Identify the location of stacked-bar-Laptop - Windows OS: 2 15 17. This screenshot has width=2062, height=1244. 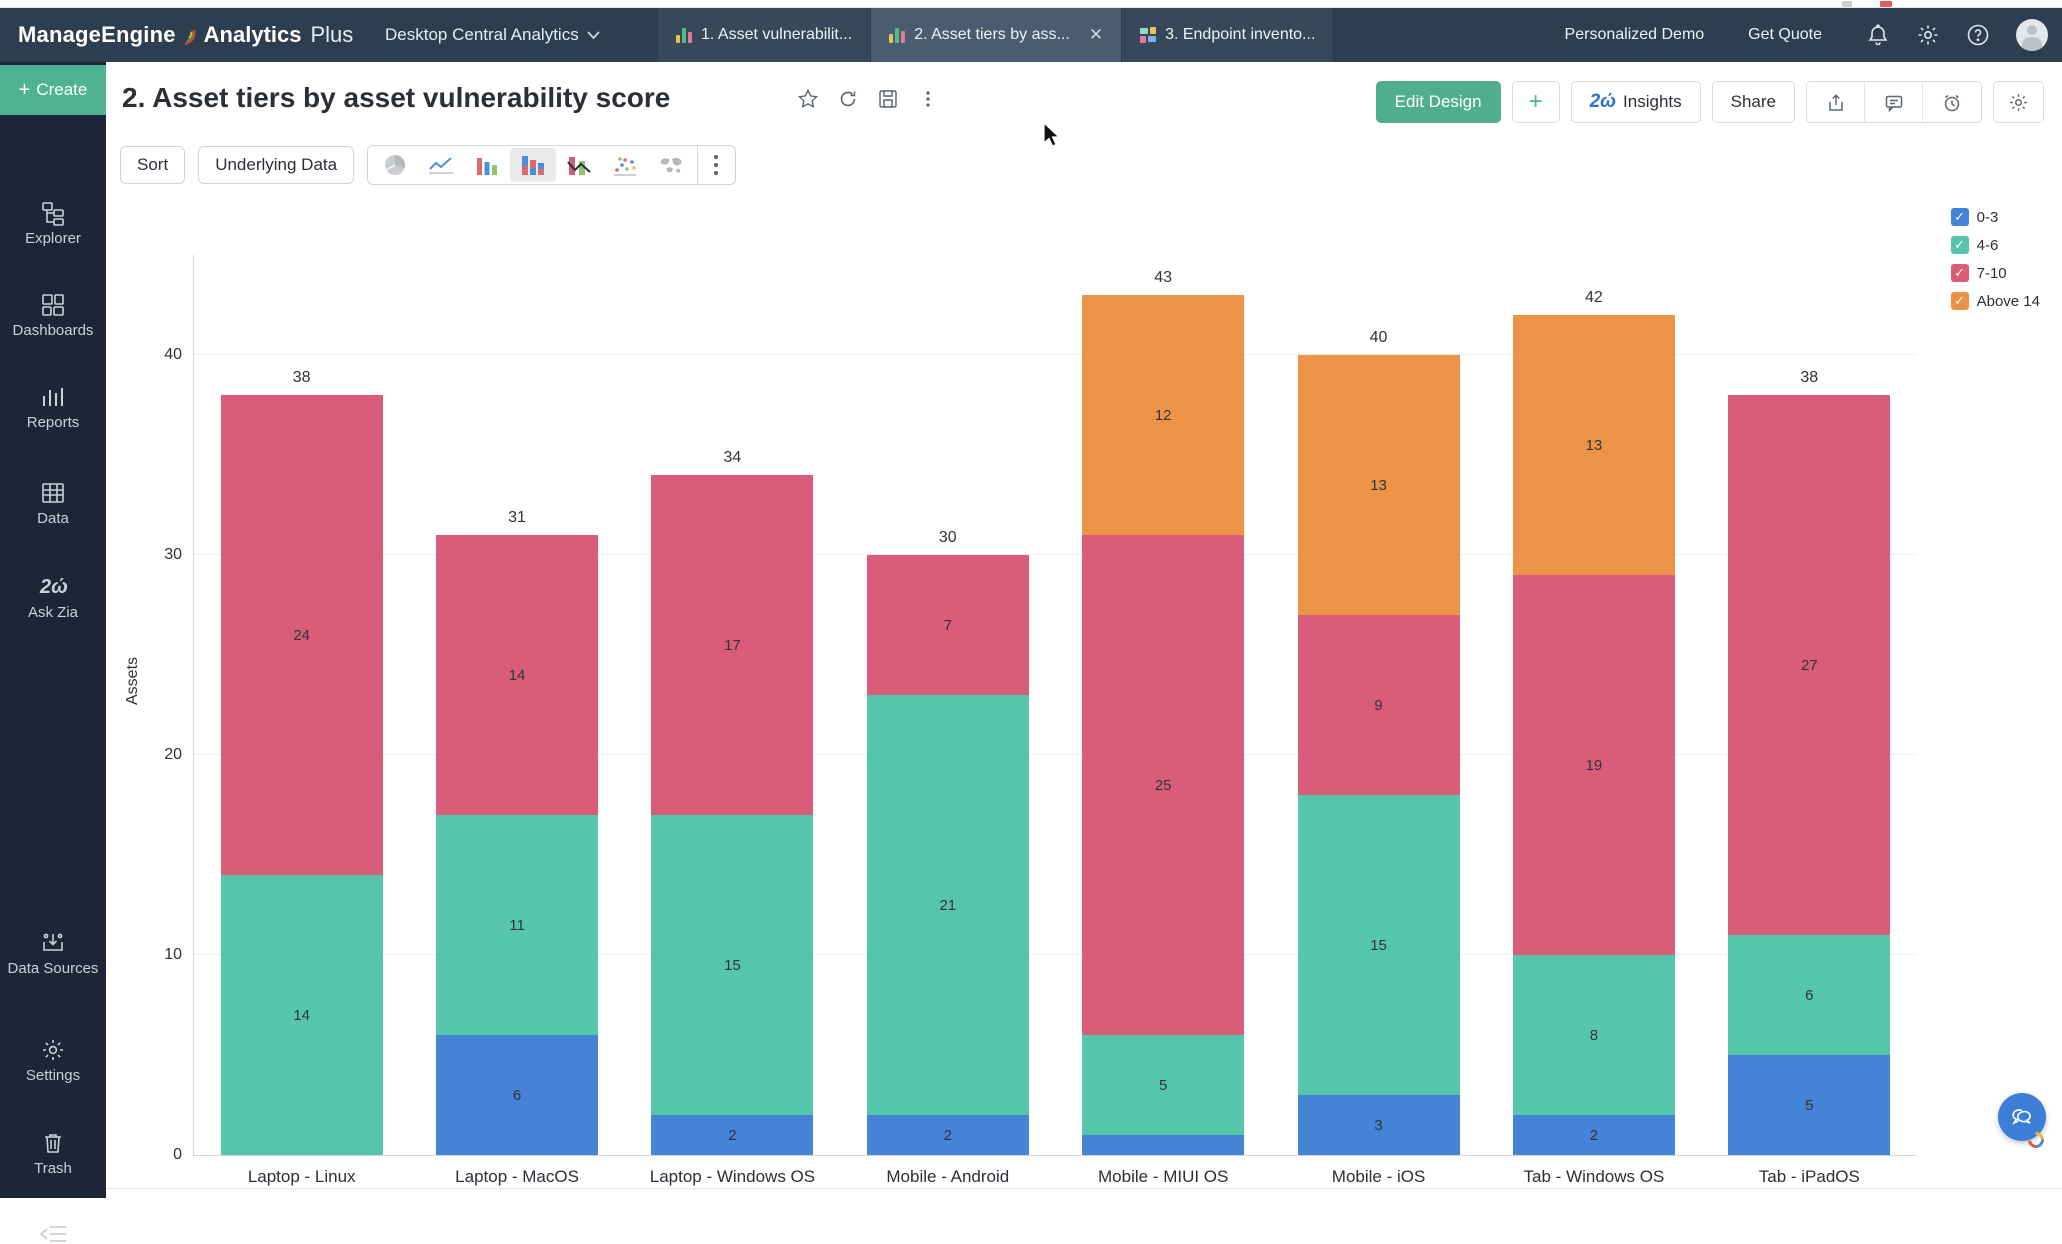
(732, 815).